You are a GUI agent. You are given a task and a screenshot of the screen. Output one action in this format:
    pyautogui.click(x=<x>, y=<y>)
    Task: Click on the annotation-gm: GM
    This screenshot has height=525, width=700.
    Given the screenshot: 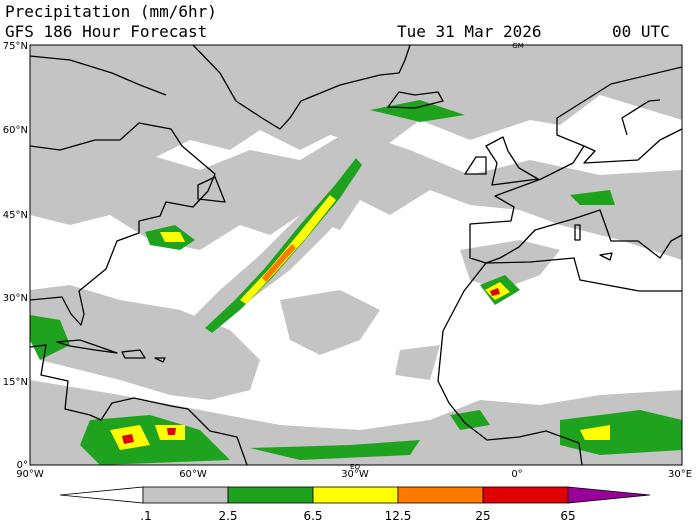 What is the action you would take?
    pyautogui.click(x=517, y=46)
    